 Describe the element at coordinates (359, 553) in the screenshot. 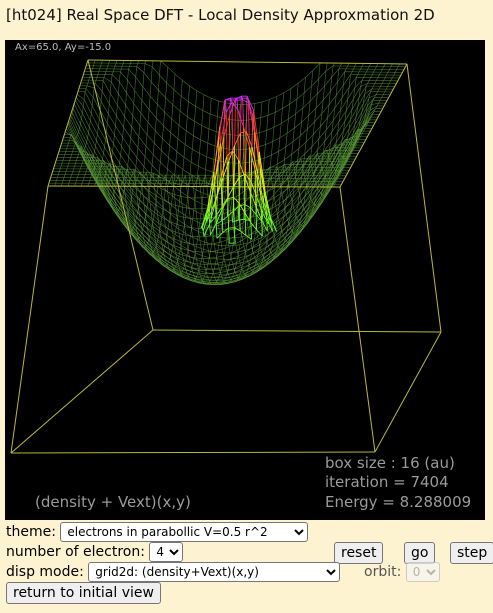

I see `reset-button: reset` at that location.